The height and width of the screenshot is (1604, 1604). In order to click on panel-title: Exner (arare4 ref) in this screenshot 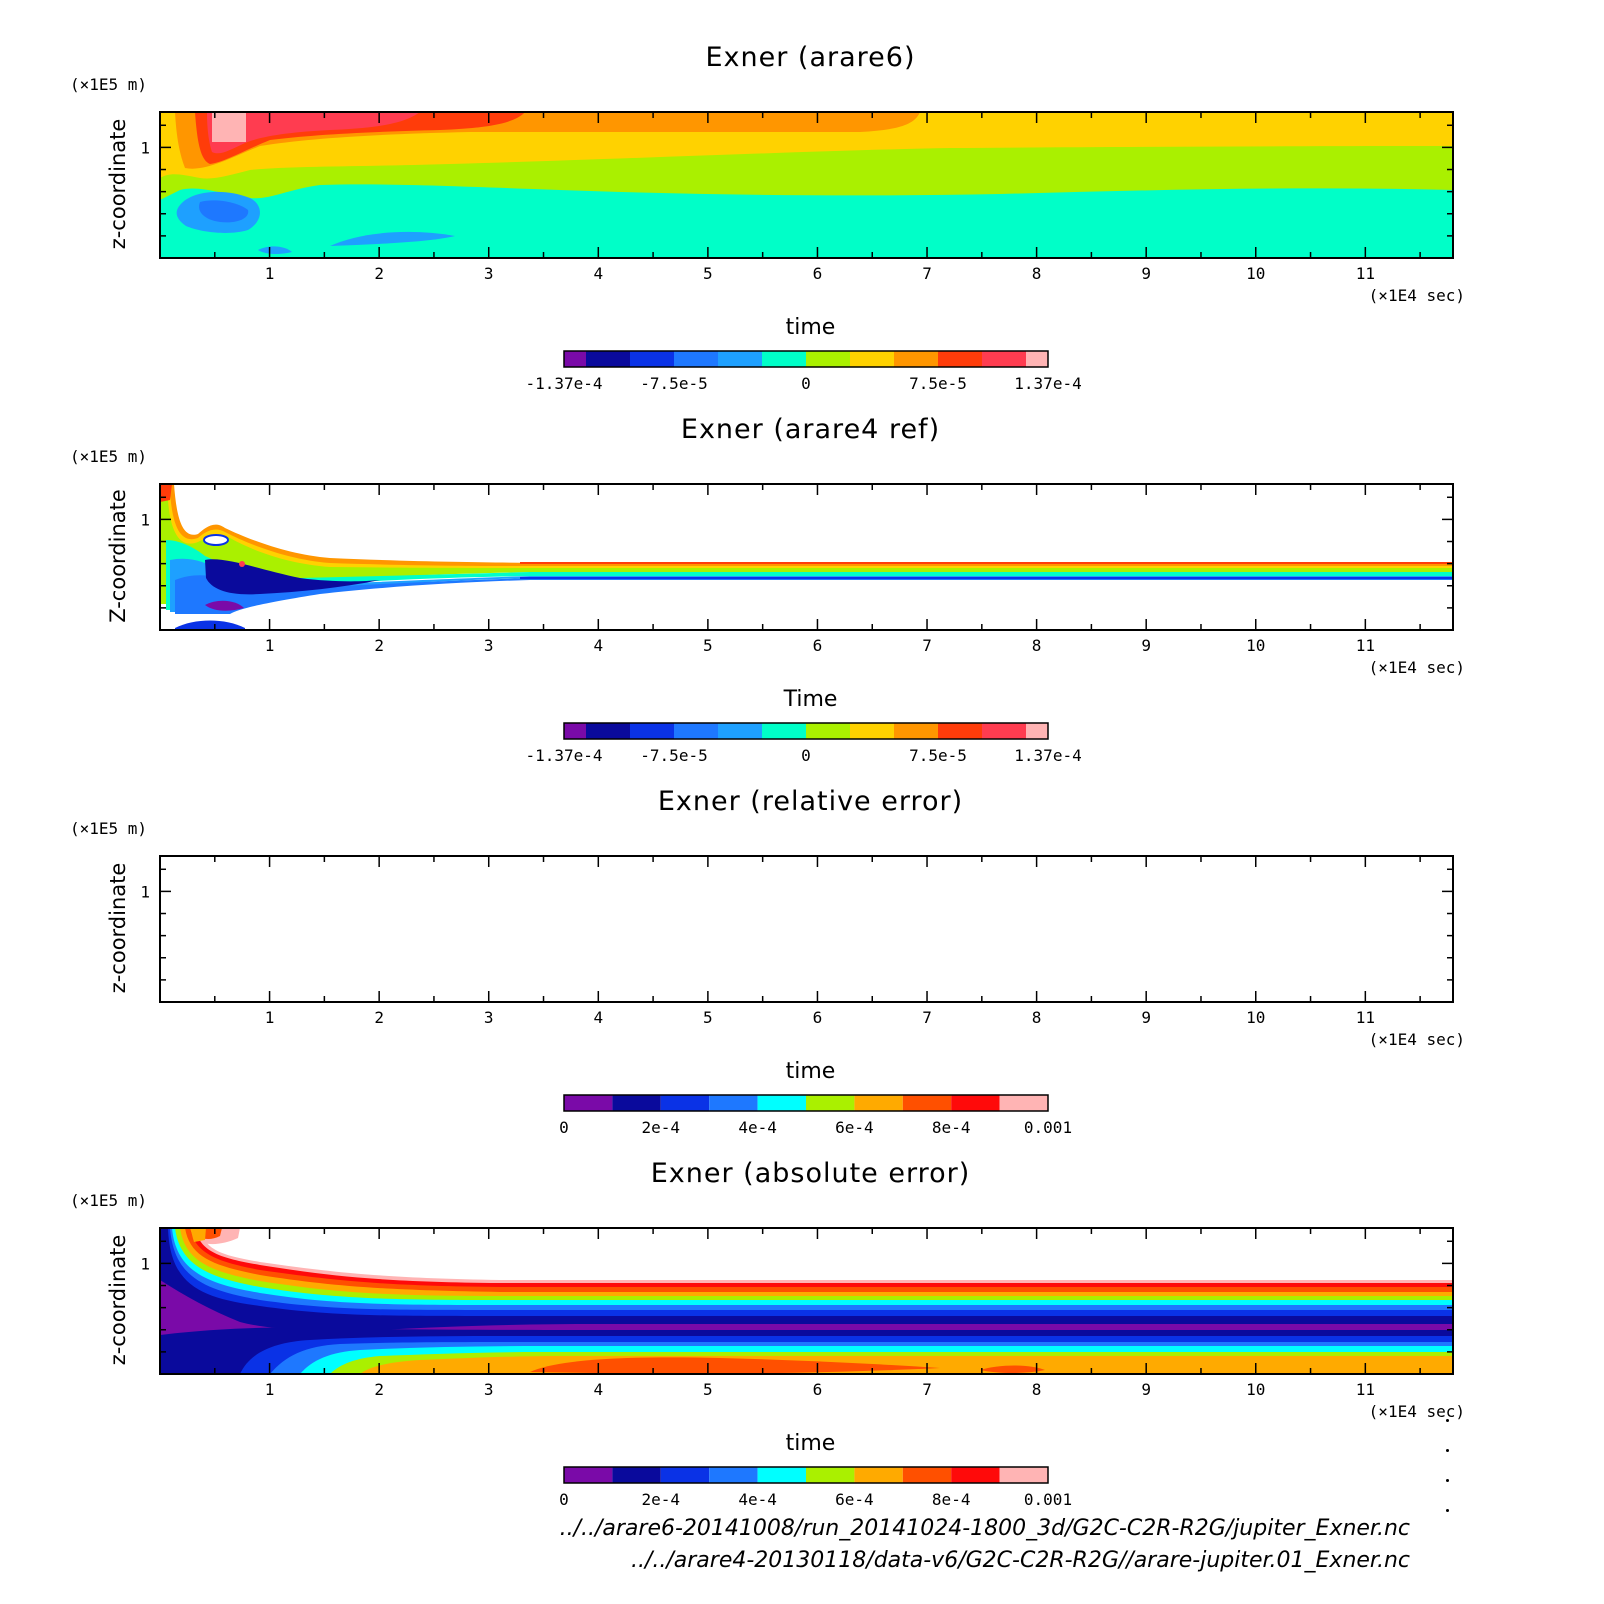, I will do `click(810, 429)`.